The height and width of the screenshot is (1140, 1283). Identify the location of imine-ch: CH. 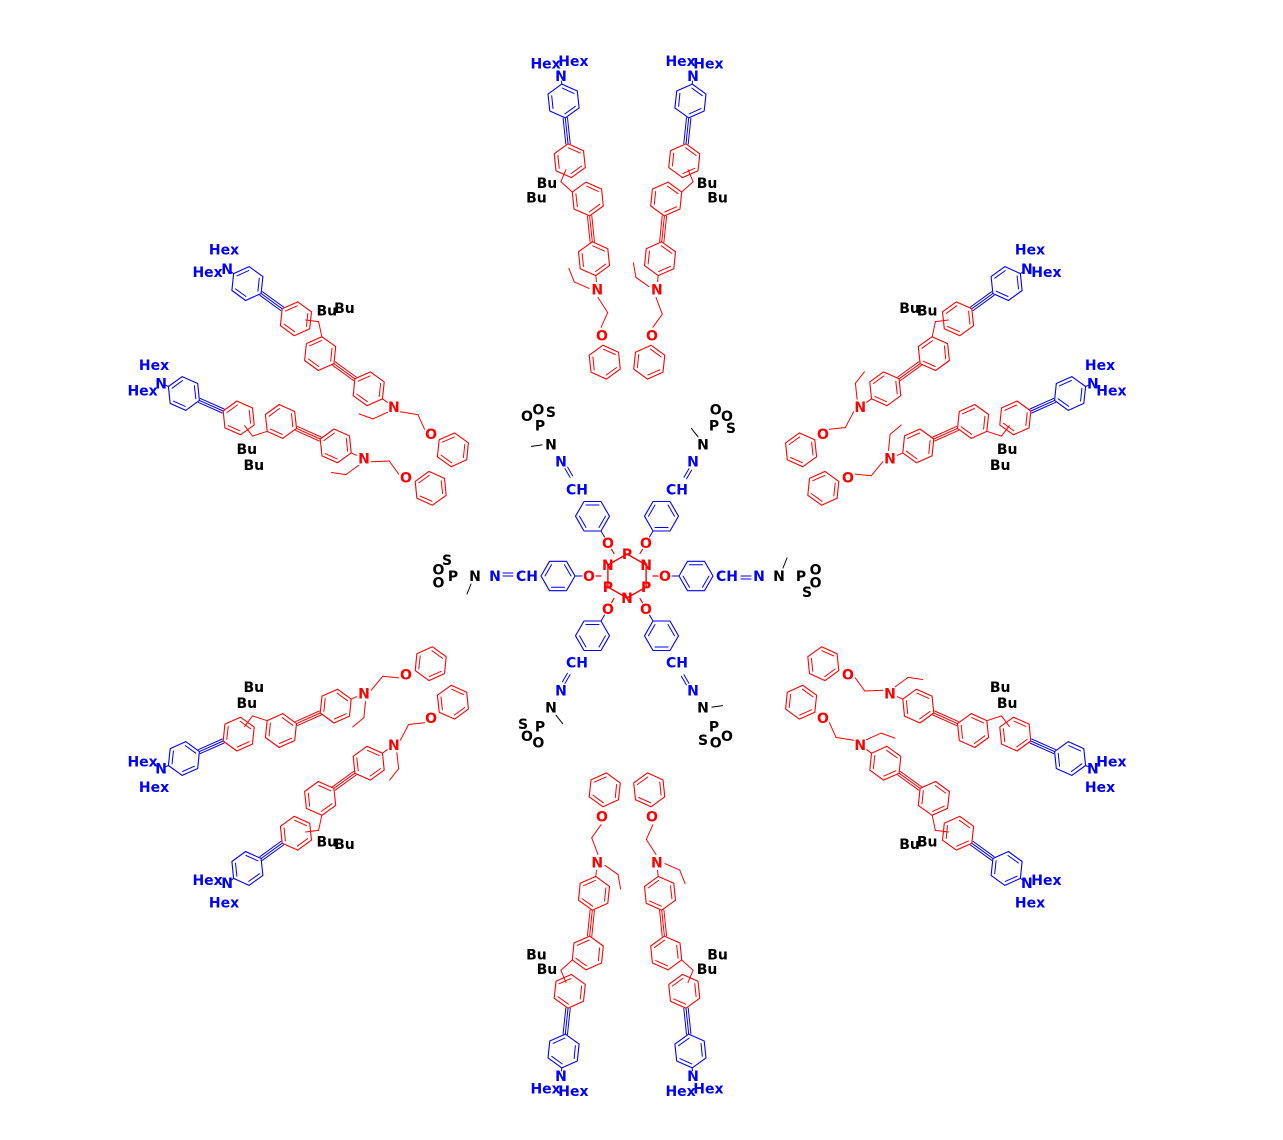
(527, 577).